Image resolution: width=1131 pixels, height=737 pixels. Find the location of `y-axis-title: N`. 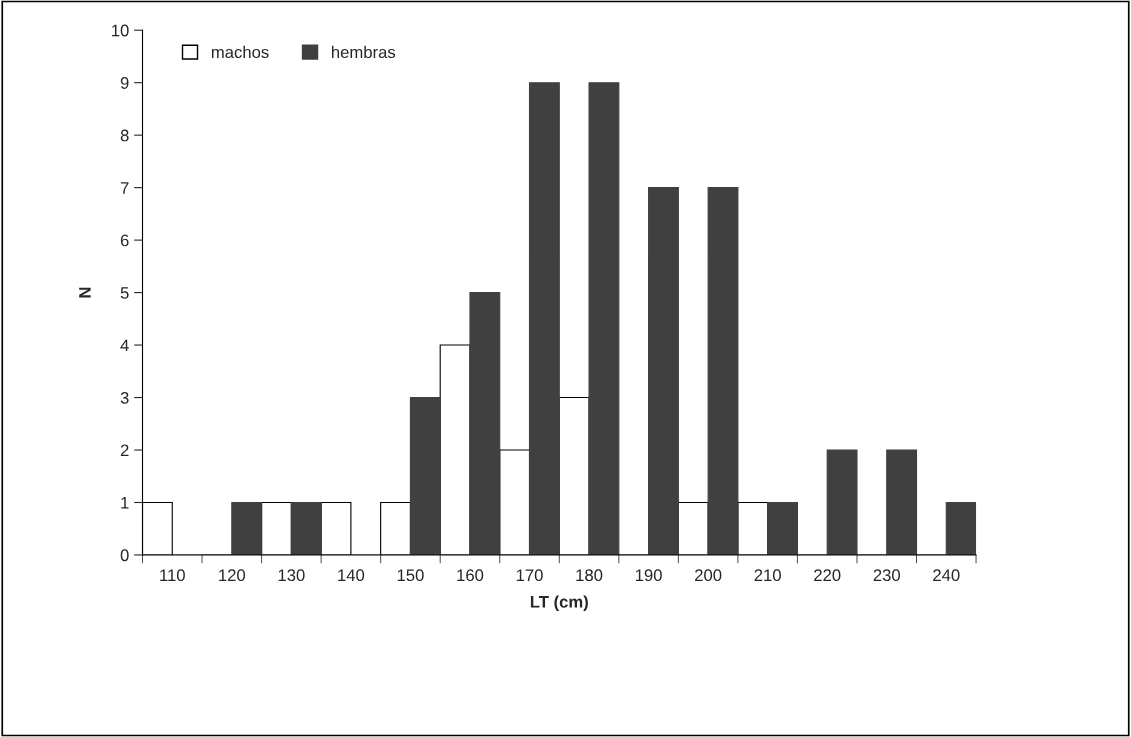

y-axis-title: N is located at coordinates (85, 292).